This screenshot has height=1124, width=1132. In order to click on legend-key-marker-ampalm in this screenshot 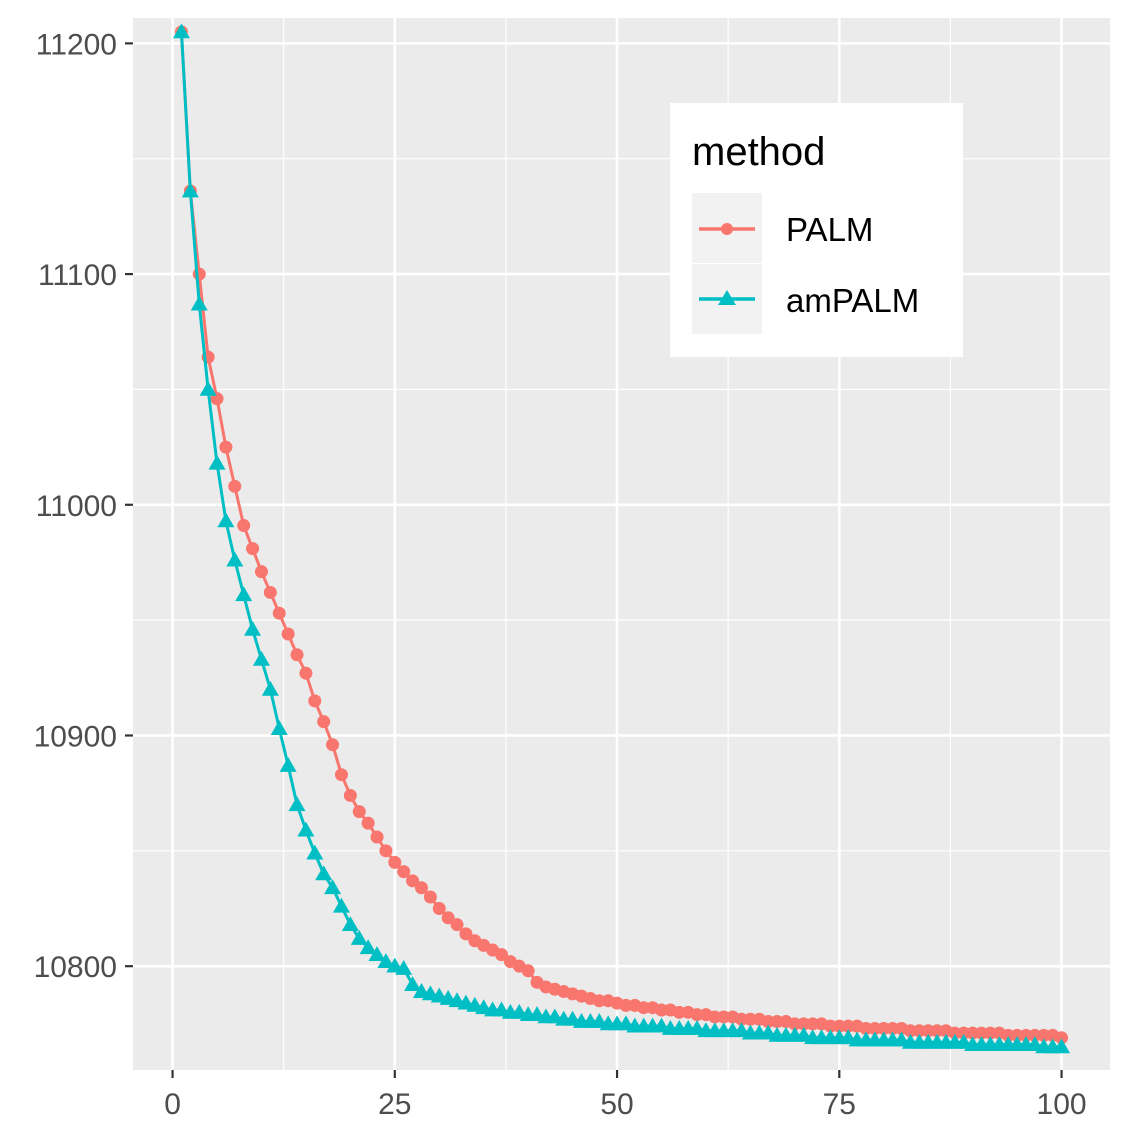, I will do `click(727, 297)`.